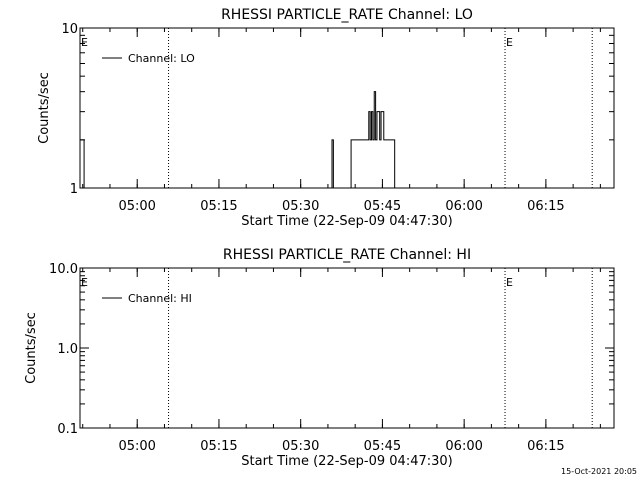  Describe the element at coordinates (74, 189) in the screenshot. I see `y-tick-label: 1` at that location.